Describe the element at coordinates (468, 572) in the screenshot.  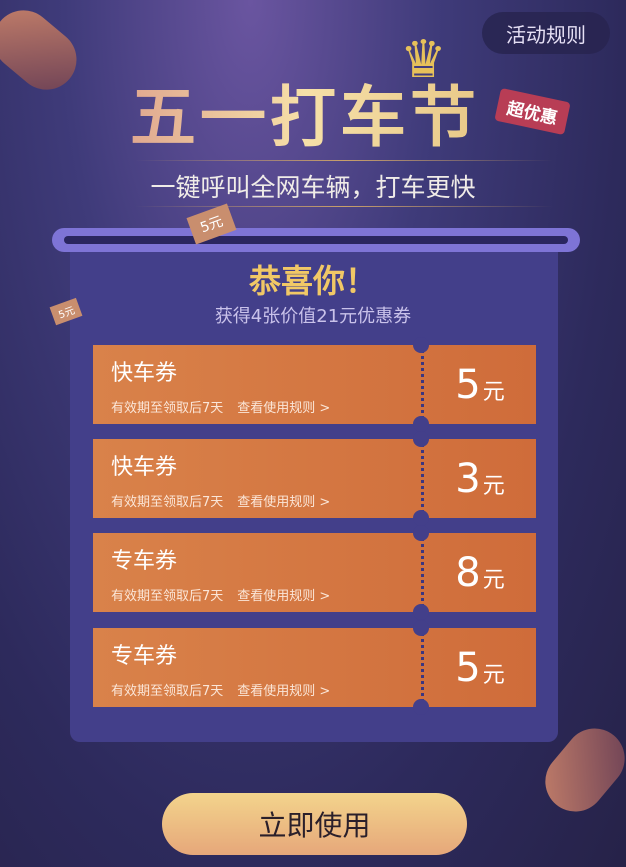
I see `coupon-amount: 8` at that location.